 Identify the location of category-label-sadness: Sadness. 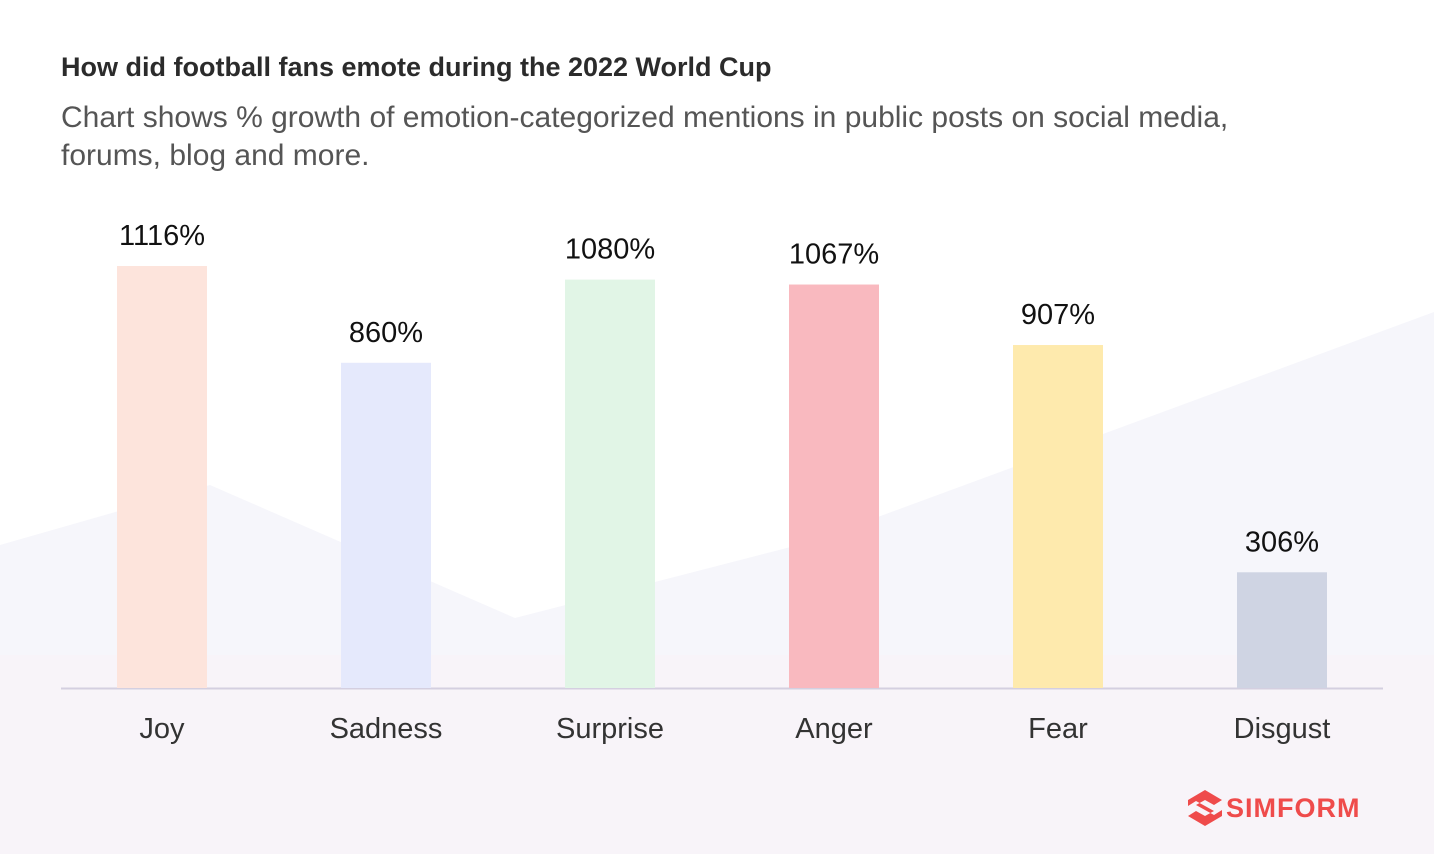
(386, 729).